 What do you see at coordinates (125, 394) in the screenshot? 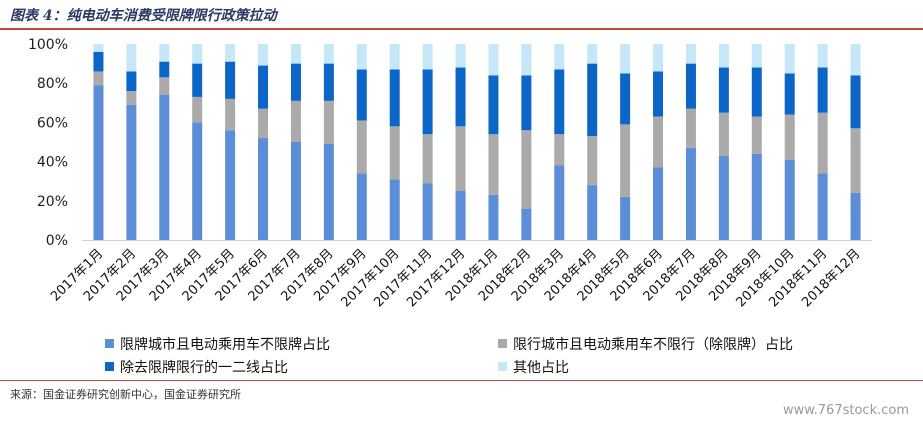
I see `source-note: 来源：国金证券研究创新中心，国金证券研究所` at bounding box center [125, 394].